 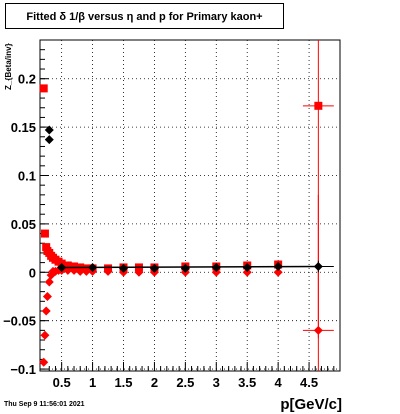 I want to click on x-tick-label: 2.5, so click(x=185, y=382).